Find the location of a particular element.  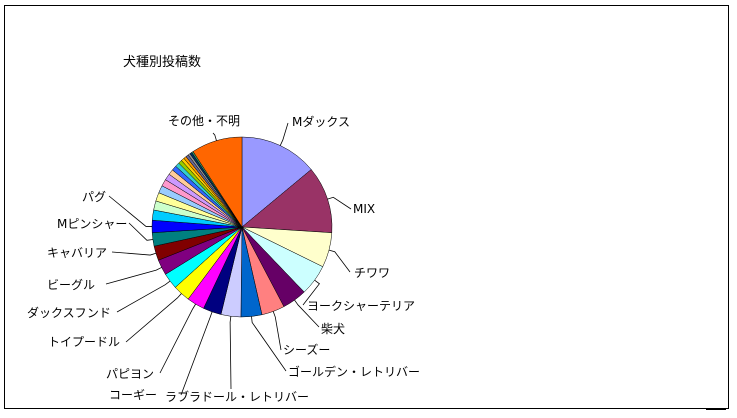

slice-label: ヨークシャーテリア is located at coordinates (361, 306).